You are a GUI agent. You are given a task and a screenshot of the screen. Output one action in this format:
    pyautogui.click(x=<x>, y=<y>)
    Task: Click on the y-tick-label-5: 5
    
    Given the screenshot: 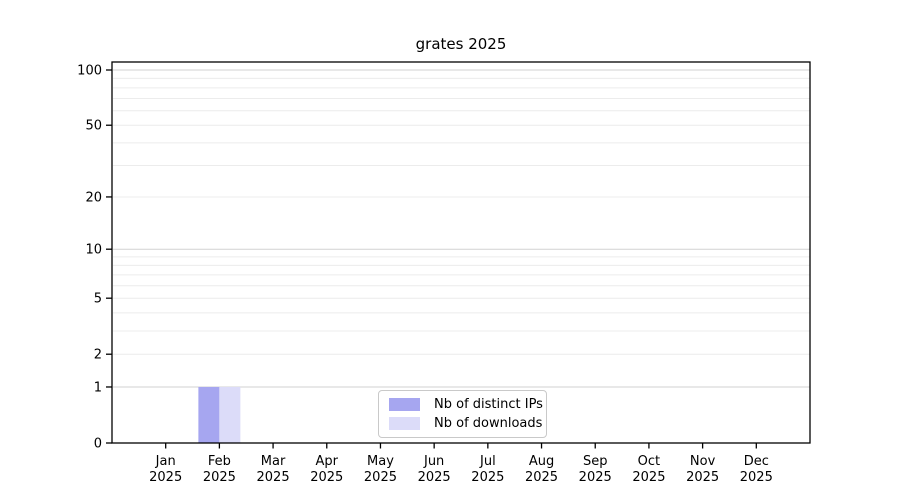 What is the action you would take?
    pyautogui.click(x=98, y=299)
    